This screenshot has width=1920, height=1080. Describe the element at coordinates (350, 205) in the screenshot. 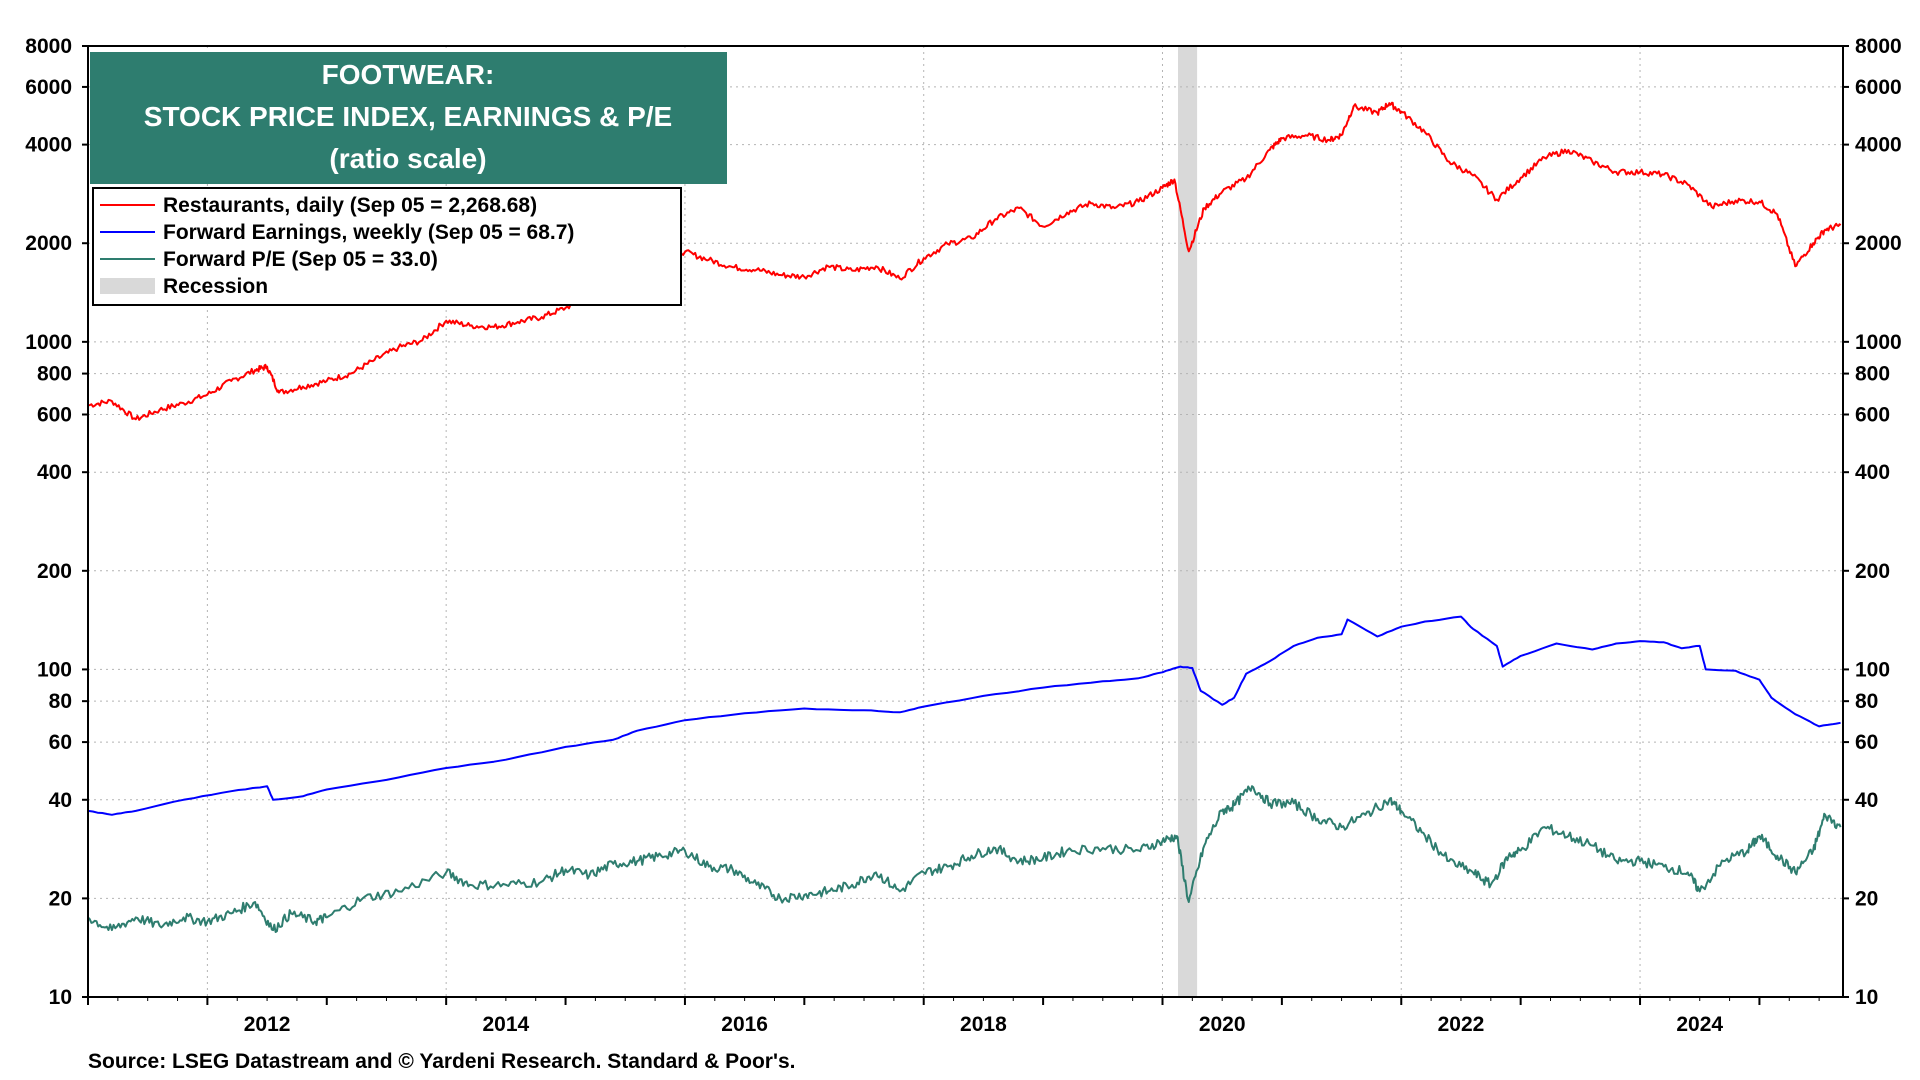

I see `legend-label-restaurants: Restaurants, daily (Sep 05 = 2,268.68)` at that location.